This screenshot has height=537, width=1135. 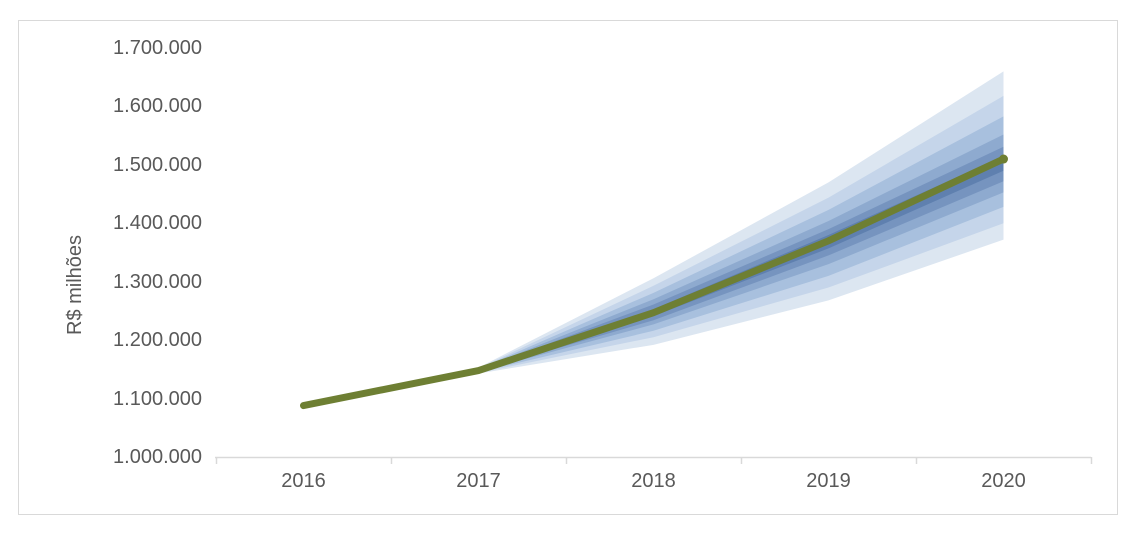 I want to click on x-axis-tick-label: 2020, so click(x=1003, y=481).